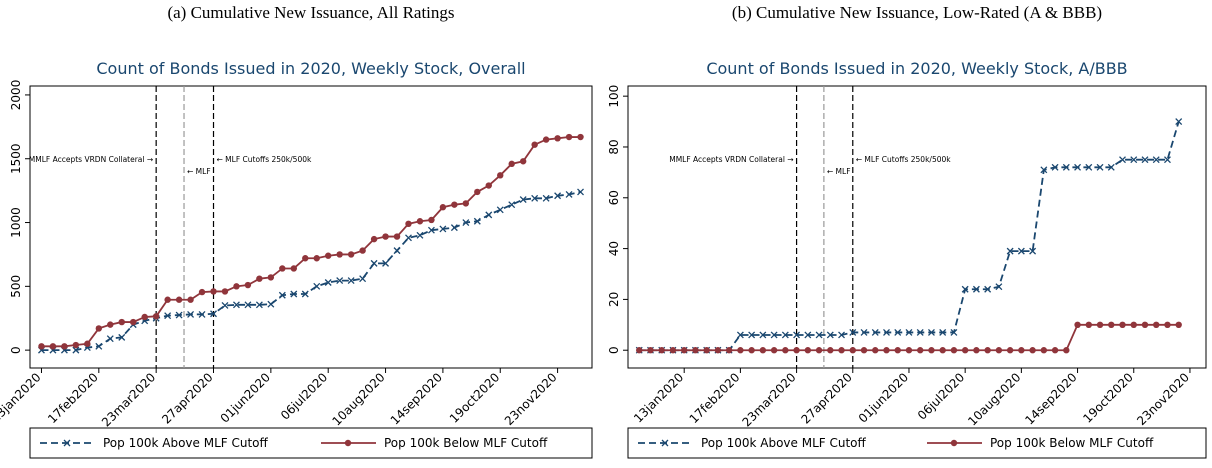 This screenshot has height=468, width=1212. Describe the element at coordinates (614, 96) in the screenshot. I see `y-tick-label: 100` at that location.